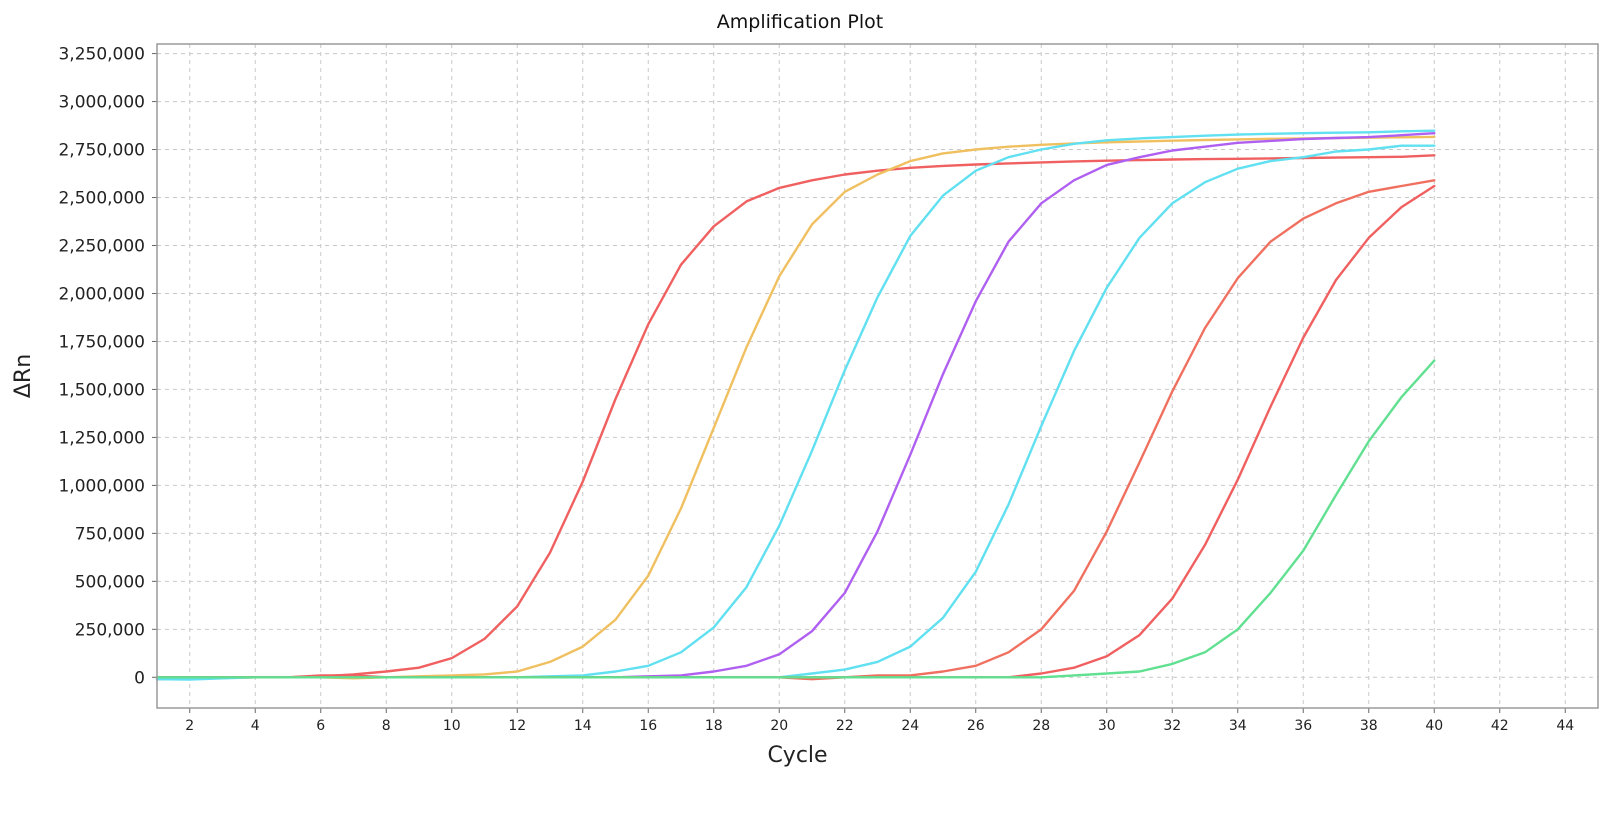 The height and width of the screenshot is (814, 1612). Describe the element at coordinates (110, 630) in the screenshot. I see `y-tick-label: 250,000` at that location.